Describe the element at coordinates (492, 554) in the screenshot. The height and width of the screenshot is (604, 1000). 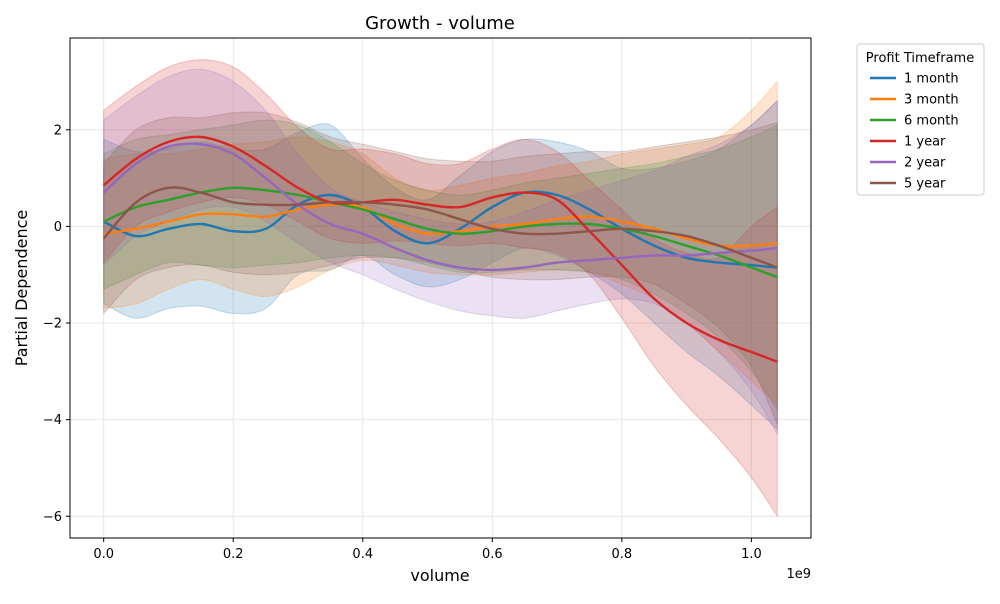
I see `x-tick-label: 0.6` at that location.